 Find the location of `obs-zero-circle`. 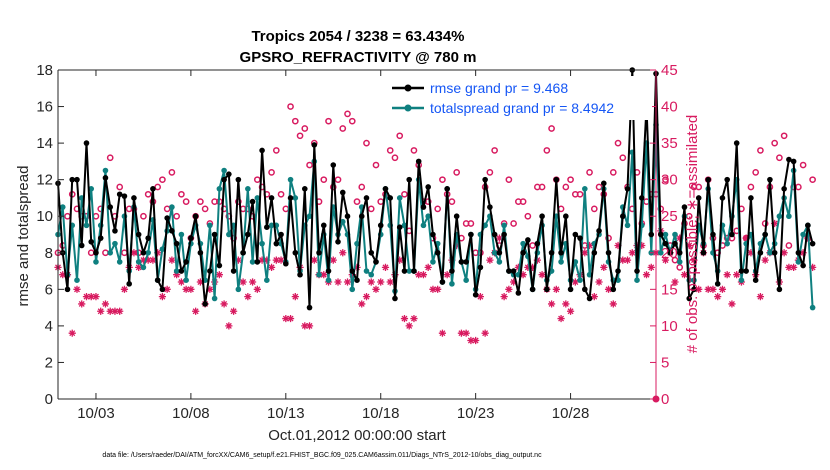

obs-zero-circle is located at coordinates (656, 399).